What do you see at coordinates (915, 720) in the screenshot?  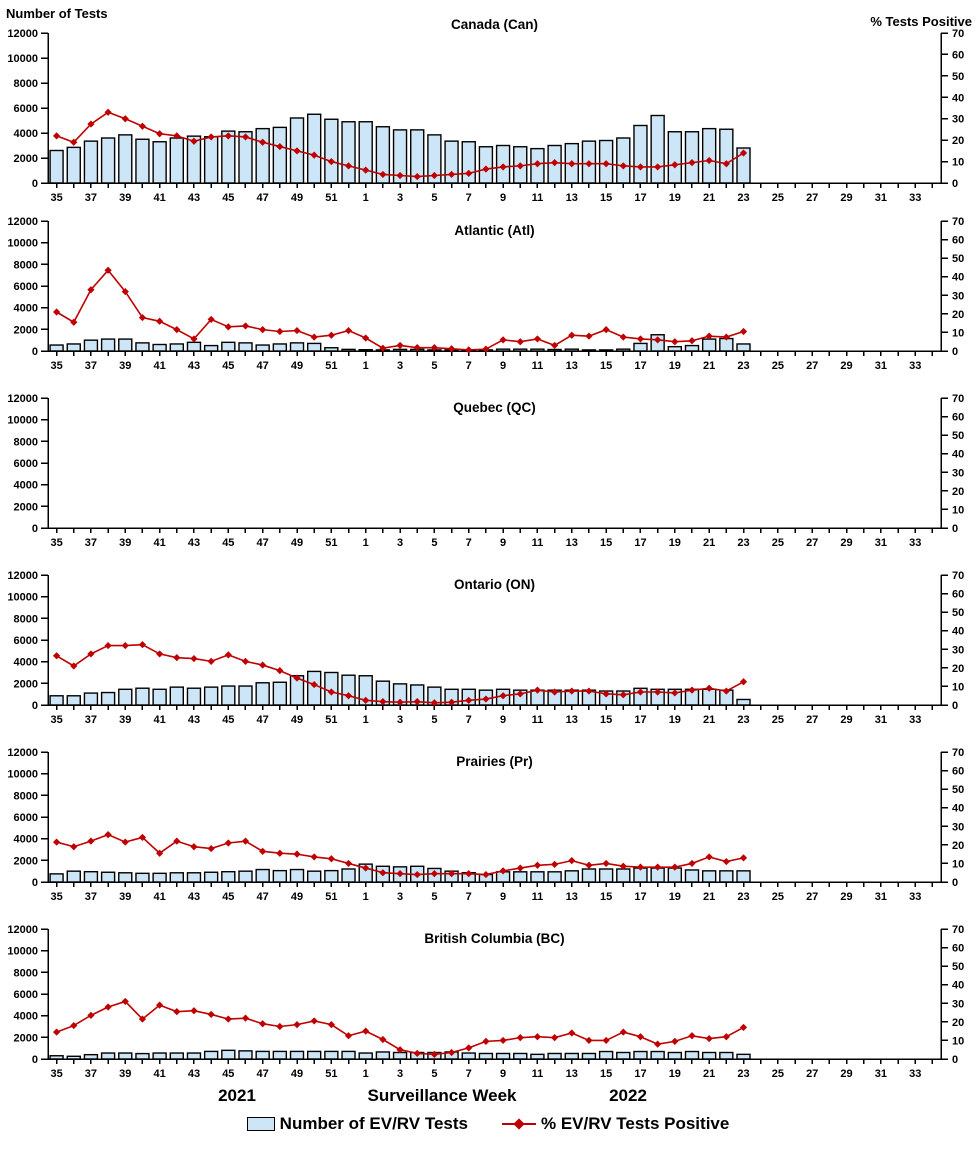 I see `svg-text: 33` at bounding box center [915, 720].